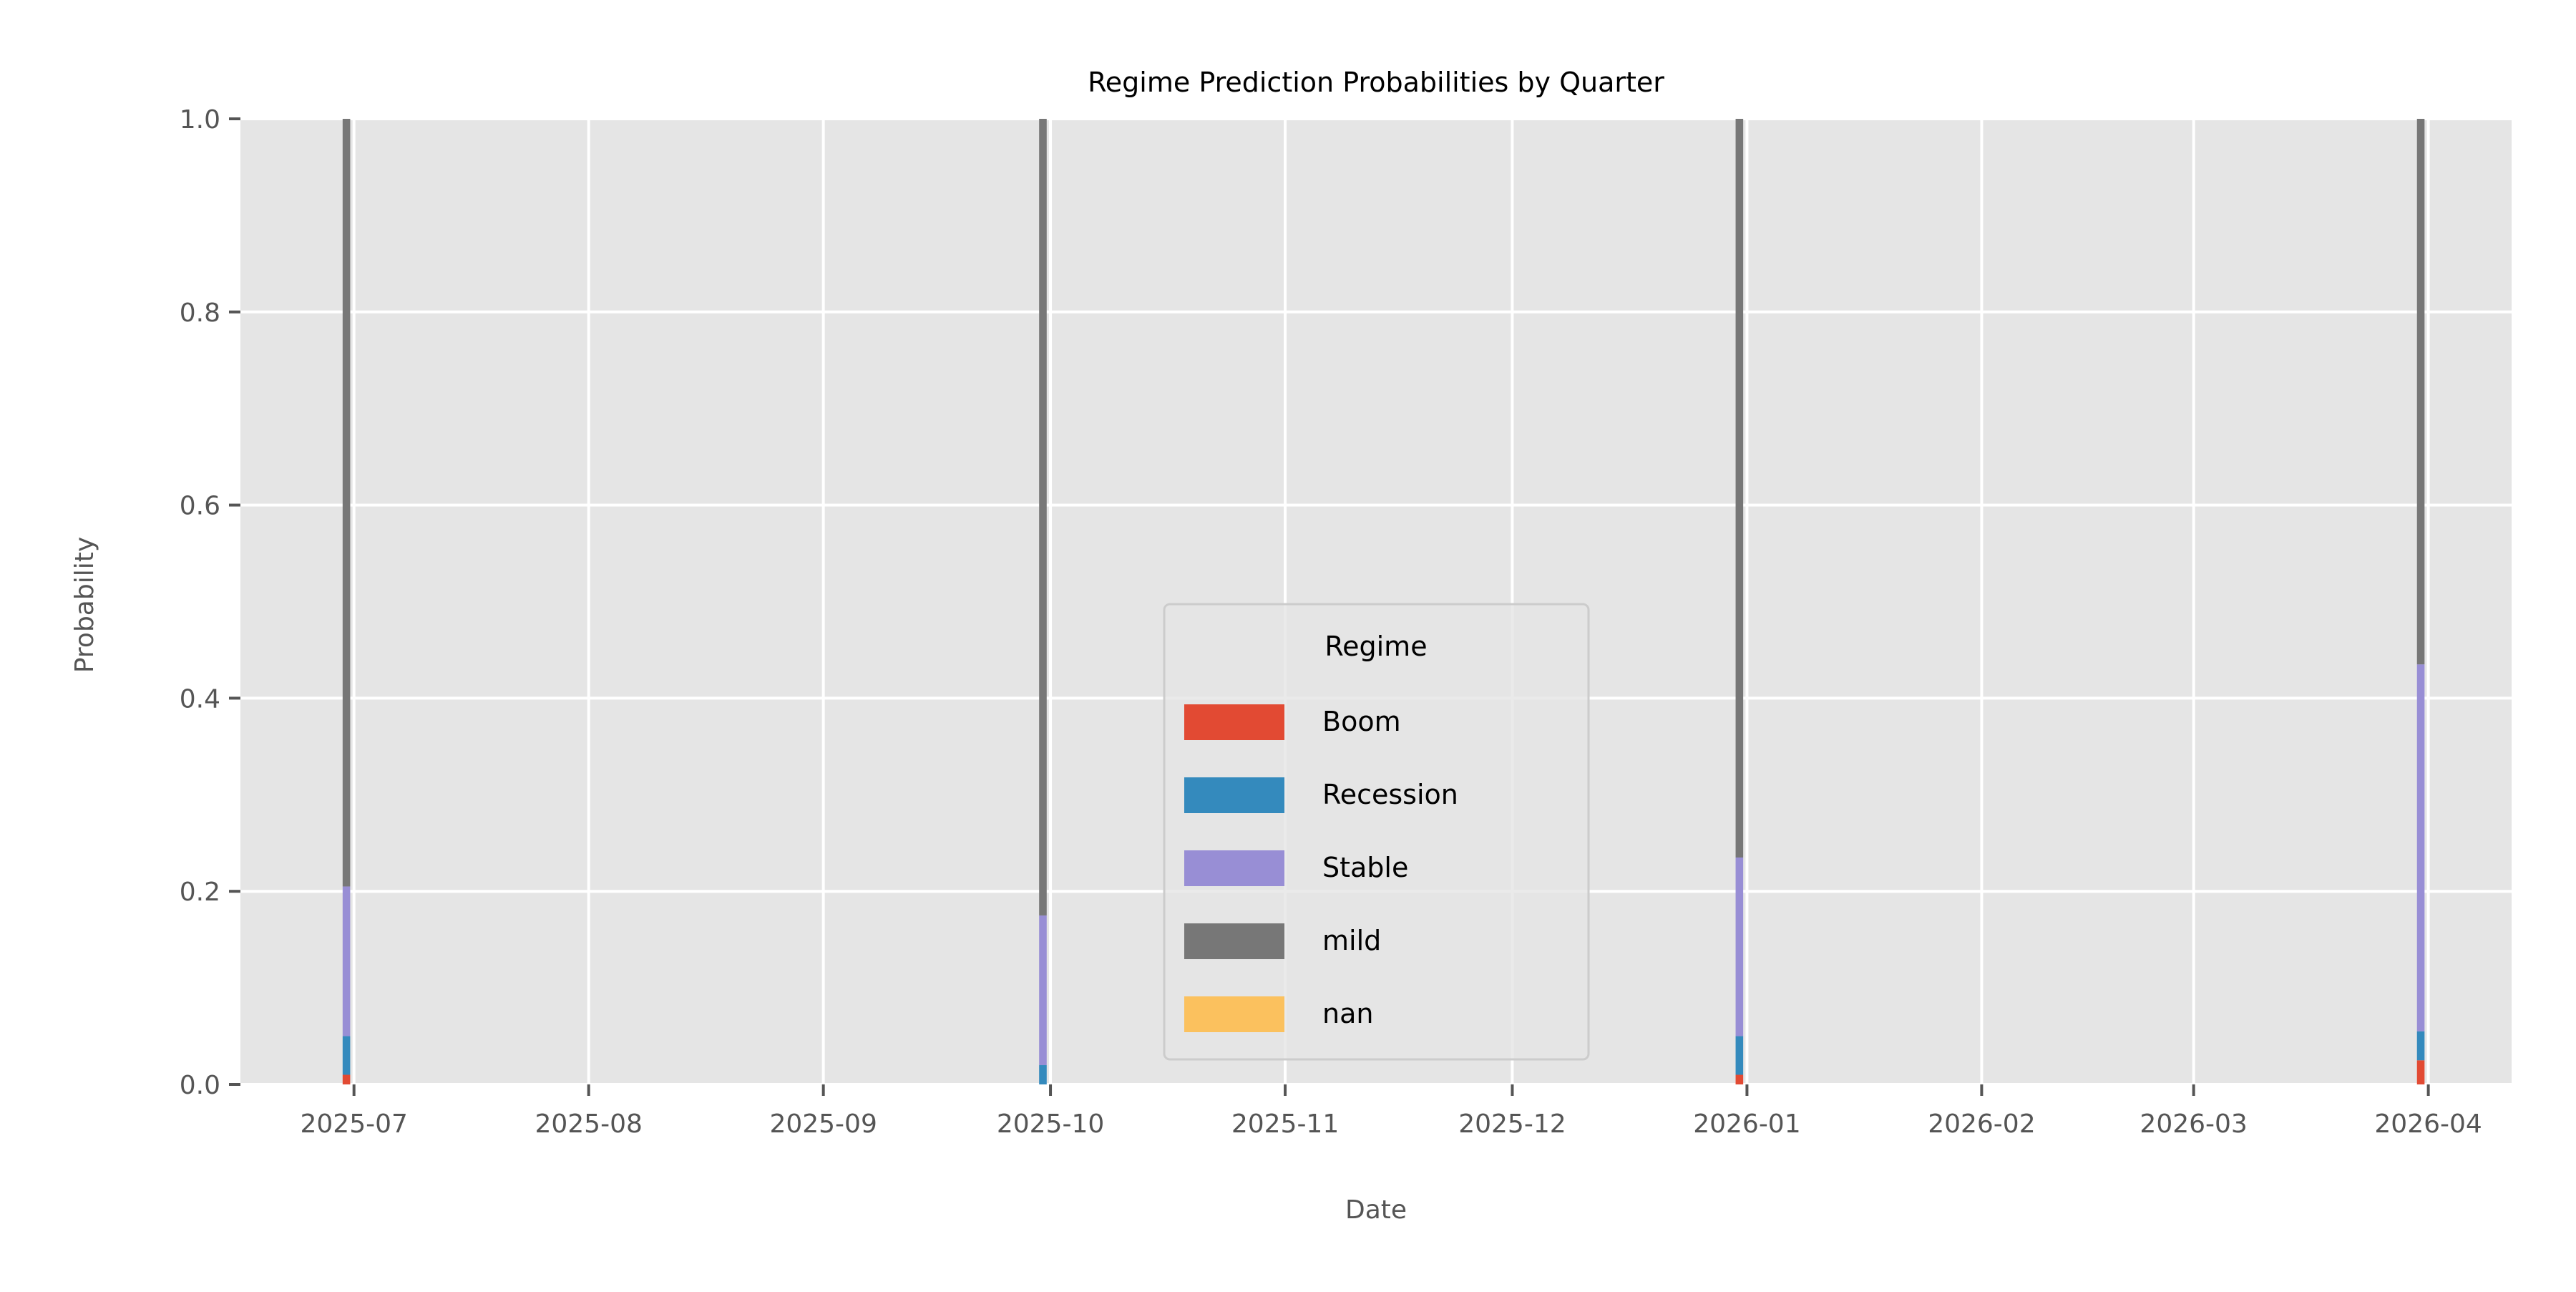  I want to click on x-tick-label: 2025-08, so click(588, 1124).